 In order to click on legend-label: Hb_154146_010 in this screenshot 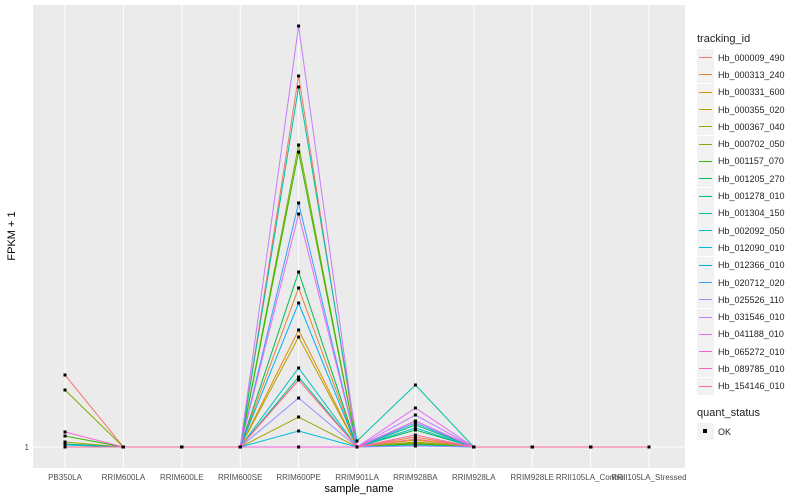, I will do `click(751, 386)`.